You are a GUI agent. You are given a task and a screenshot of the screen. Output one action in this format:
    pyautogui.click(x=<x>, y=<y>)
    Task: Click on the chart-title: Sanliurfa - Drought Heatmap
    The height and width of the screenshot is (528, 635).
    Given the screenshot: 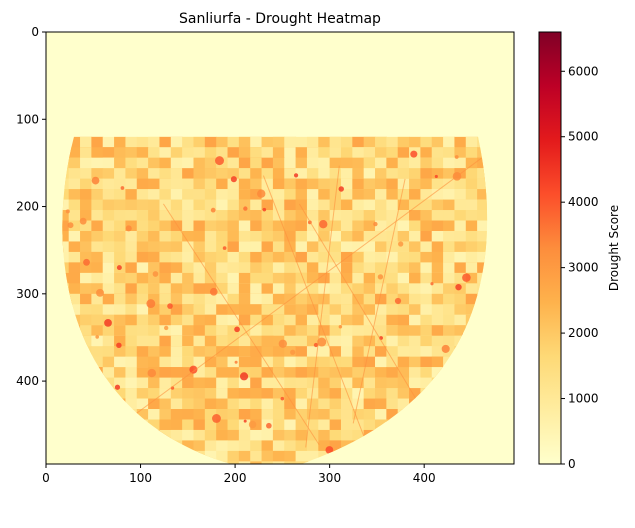 What is the action you would take?
    pyautogui.click(x=280, y=19)
    